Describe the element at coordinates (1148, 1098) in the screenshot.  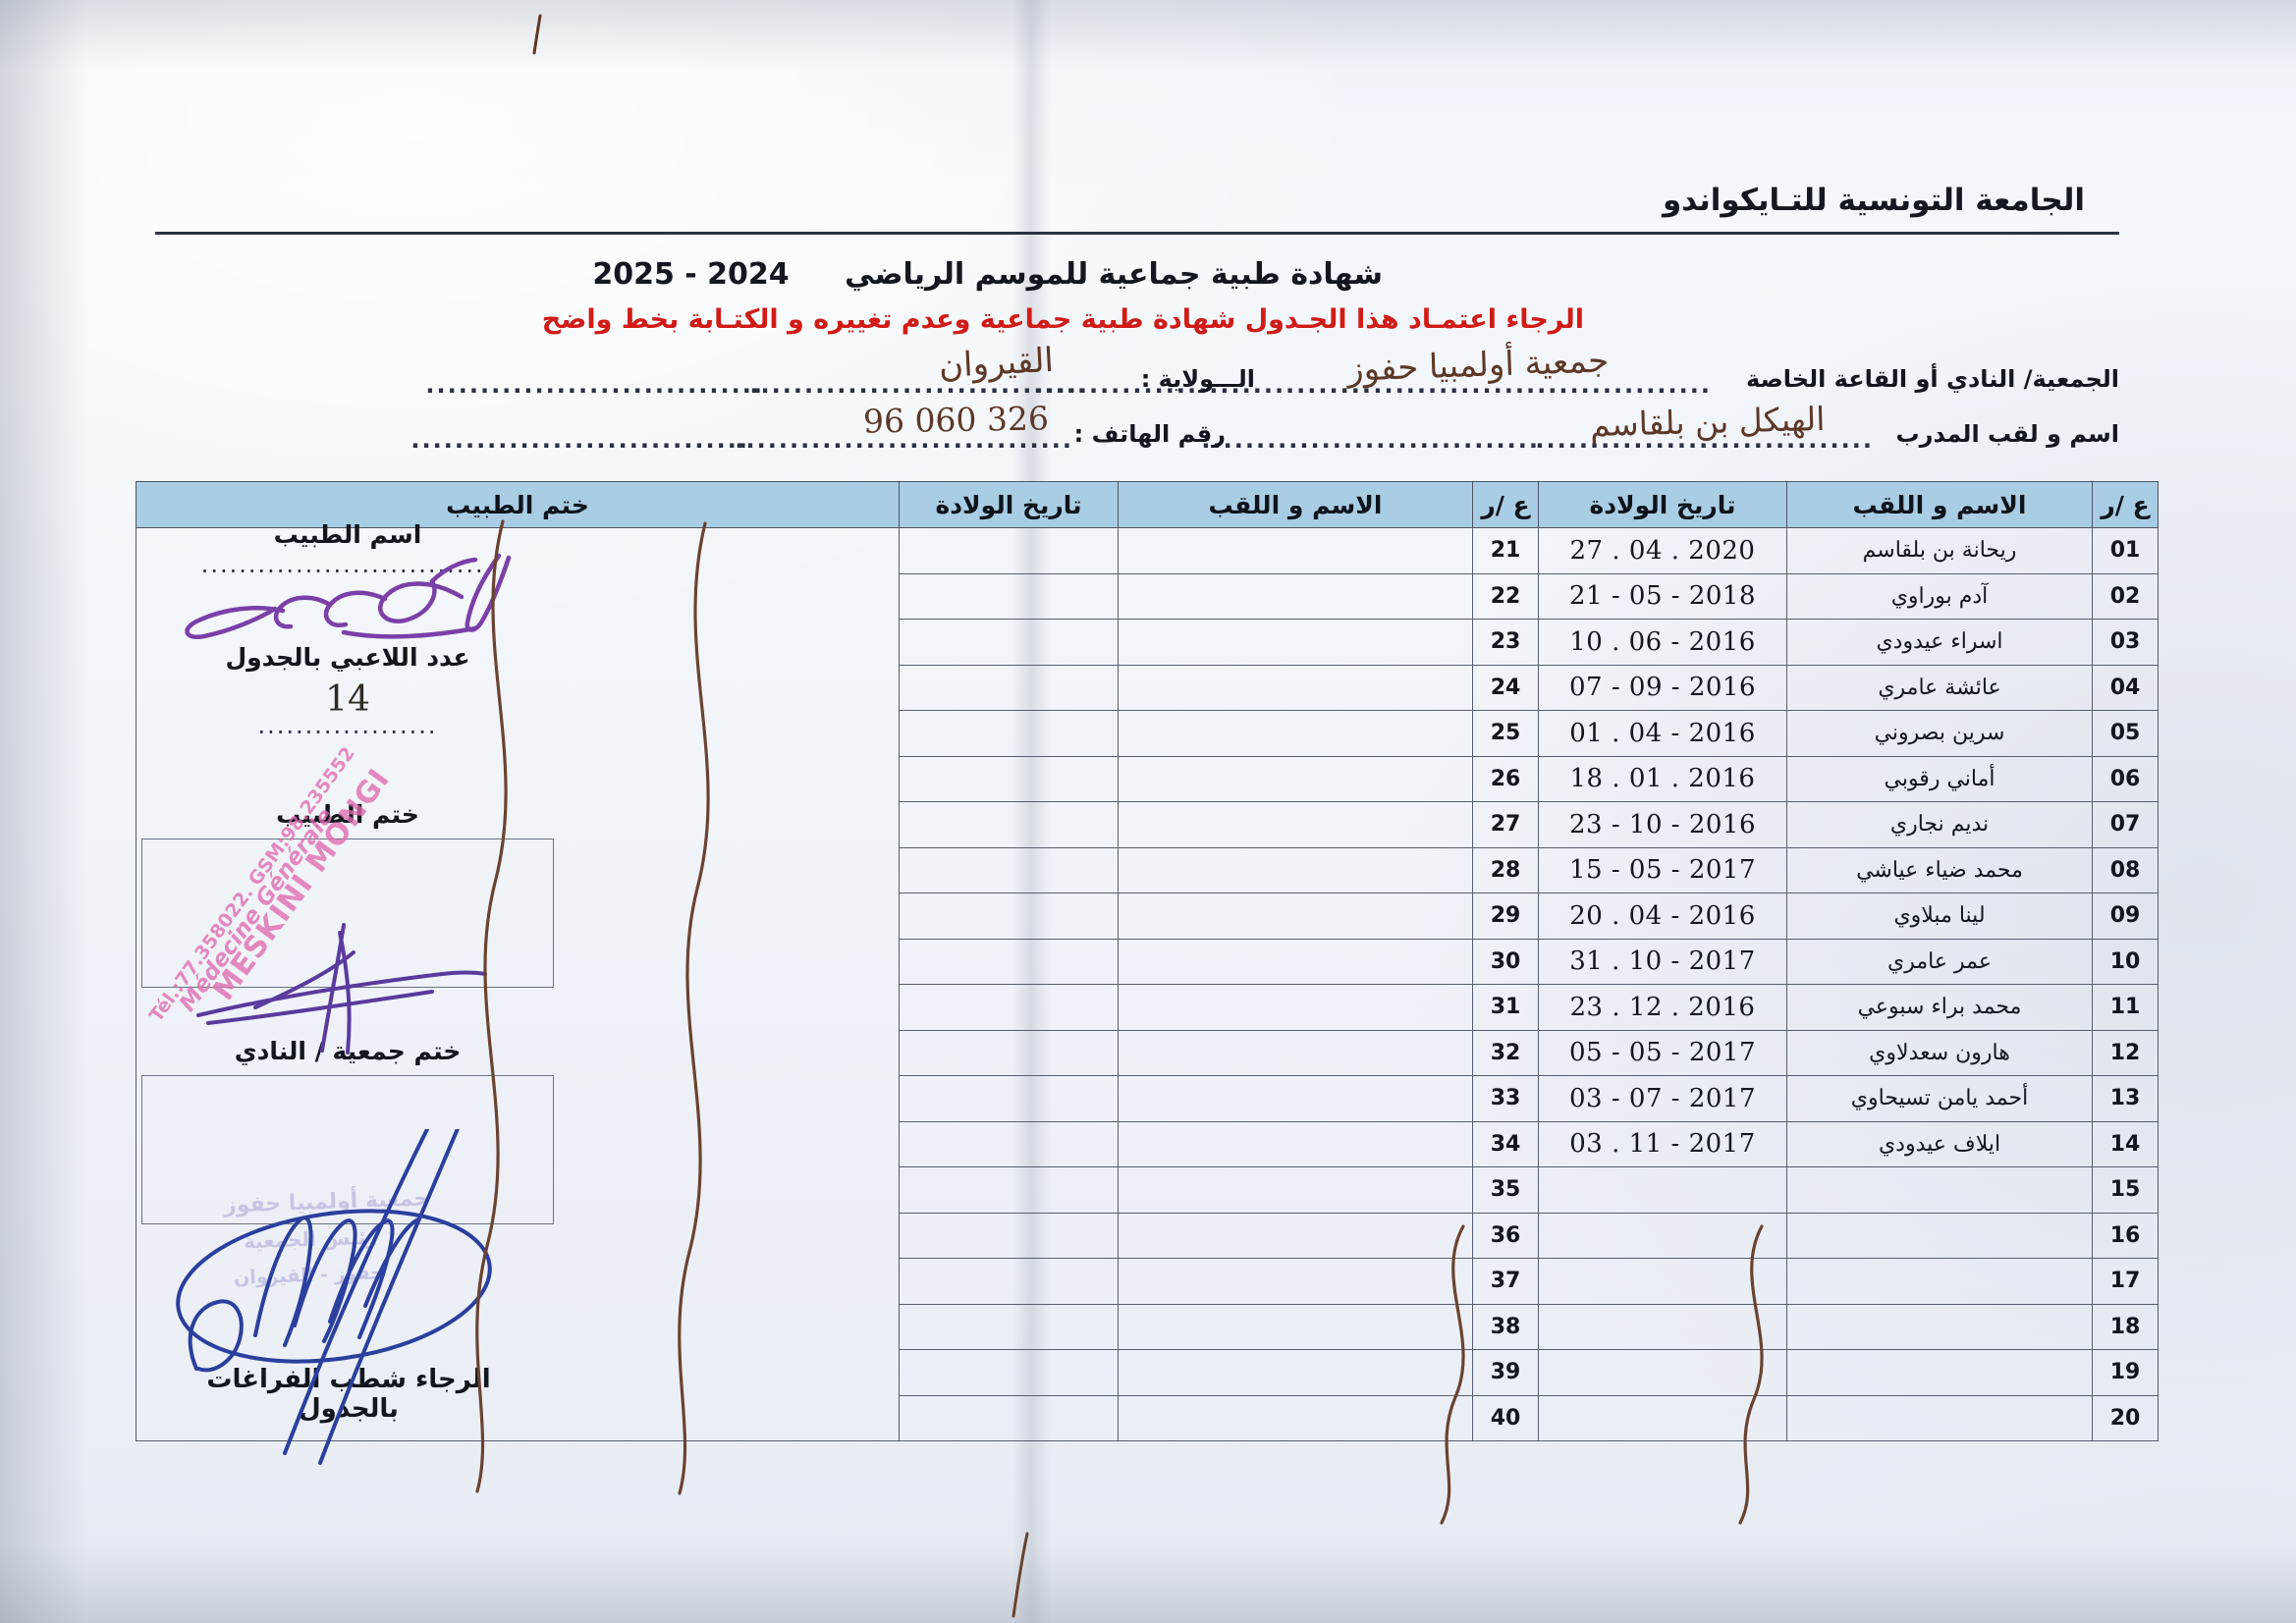
I see `table-row: 13 أحمد يامن تسيحاوي 2017 - 07 - 03 33` at that location.